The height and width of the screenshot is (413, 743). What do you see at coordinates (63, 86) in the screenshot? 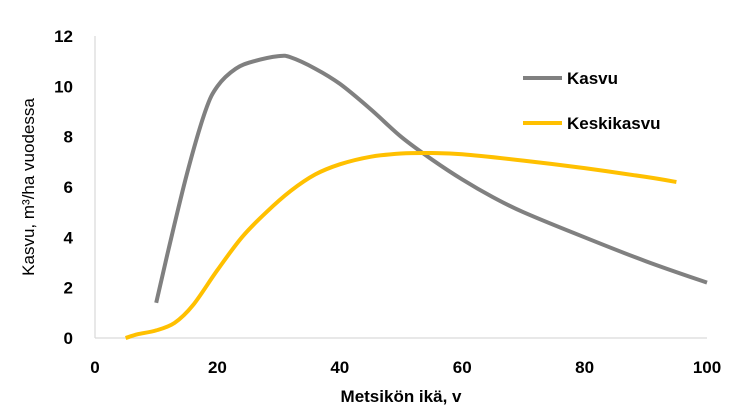
I see `y-tick-label: 10` at bounding box center [63, 86].